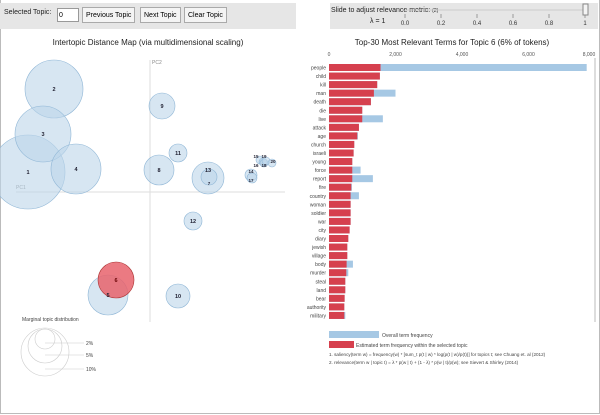 The width and height of the screenshot is (600, 415). Describe the element at coordinates (589, 55) in the screenshot. I see `bar-axis-tick: 8,000` at that location.